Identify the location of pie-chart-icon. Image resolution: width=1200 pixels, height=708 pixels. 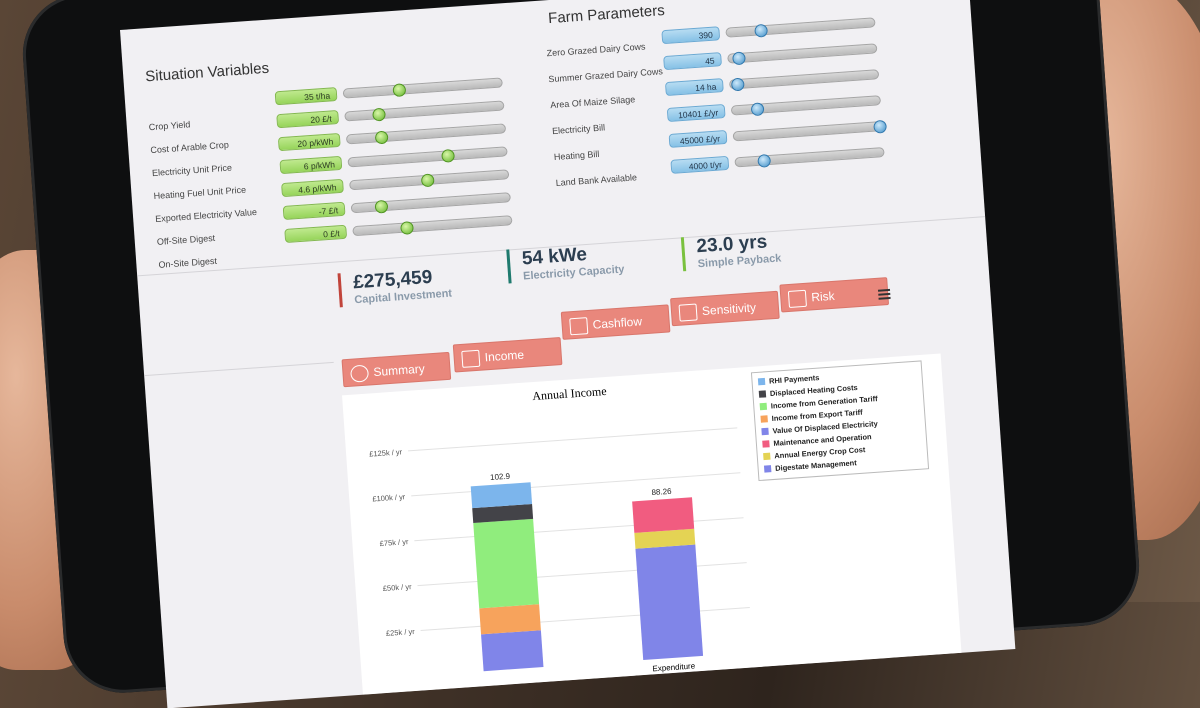
(359, 373).